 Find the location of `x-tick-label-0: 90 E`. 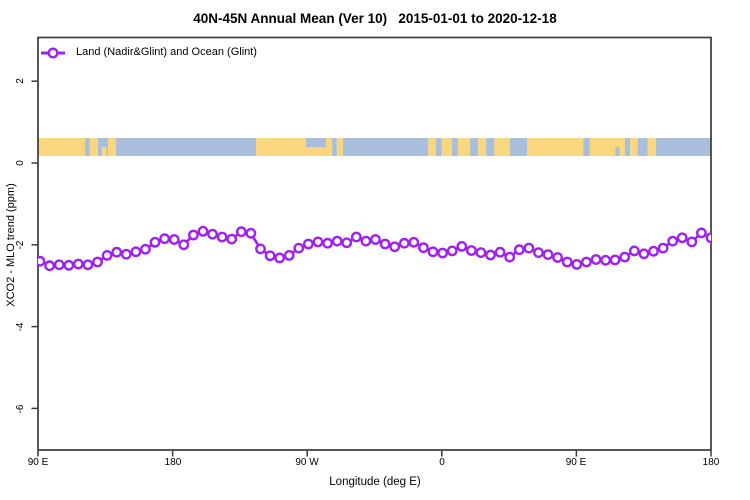

x-tick-label-0: 90 E is located at coordinates (38, 462).